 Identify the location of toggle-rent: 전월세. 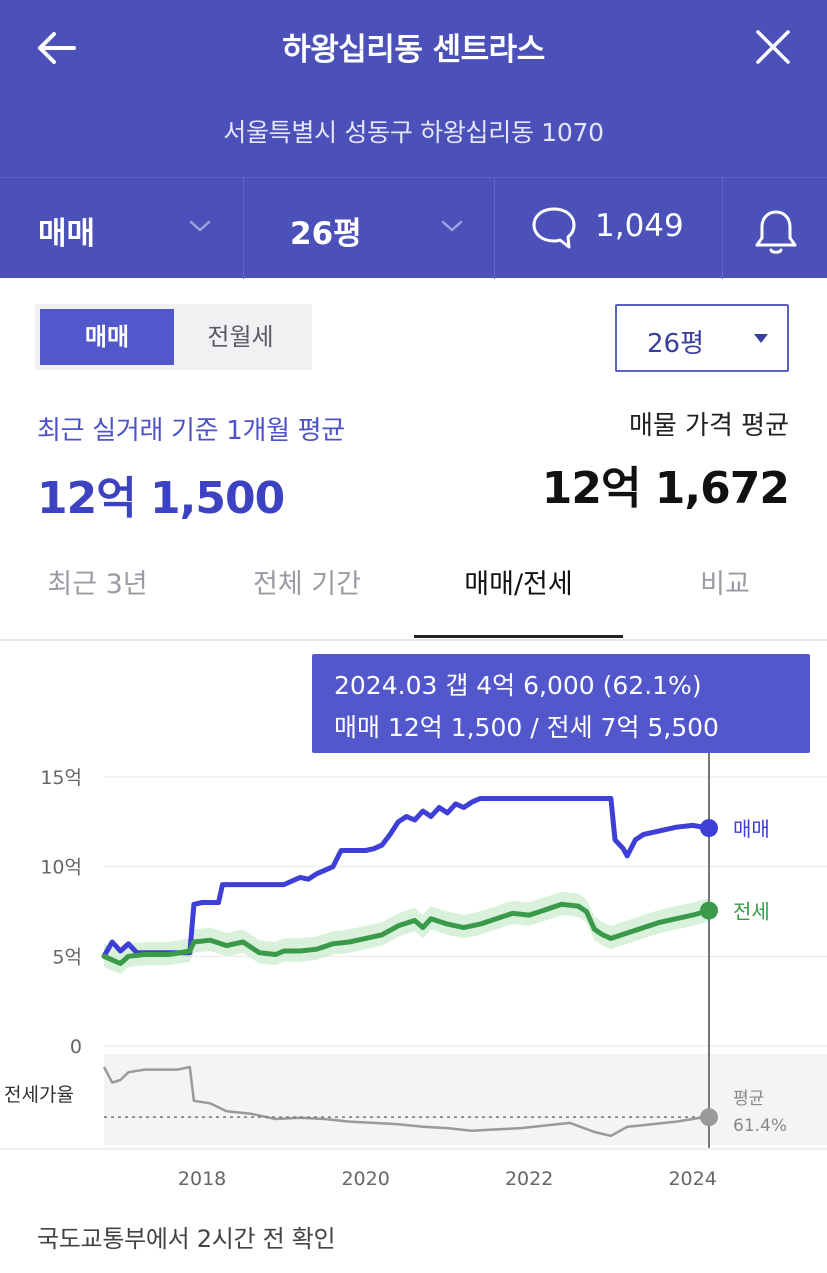
(240, 337).